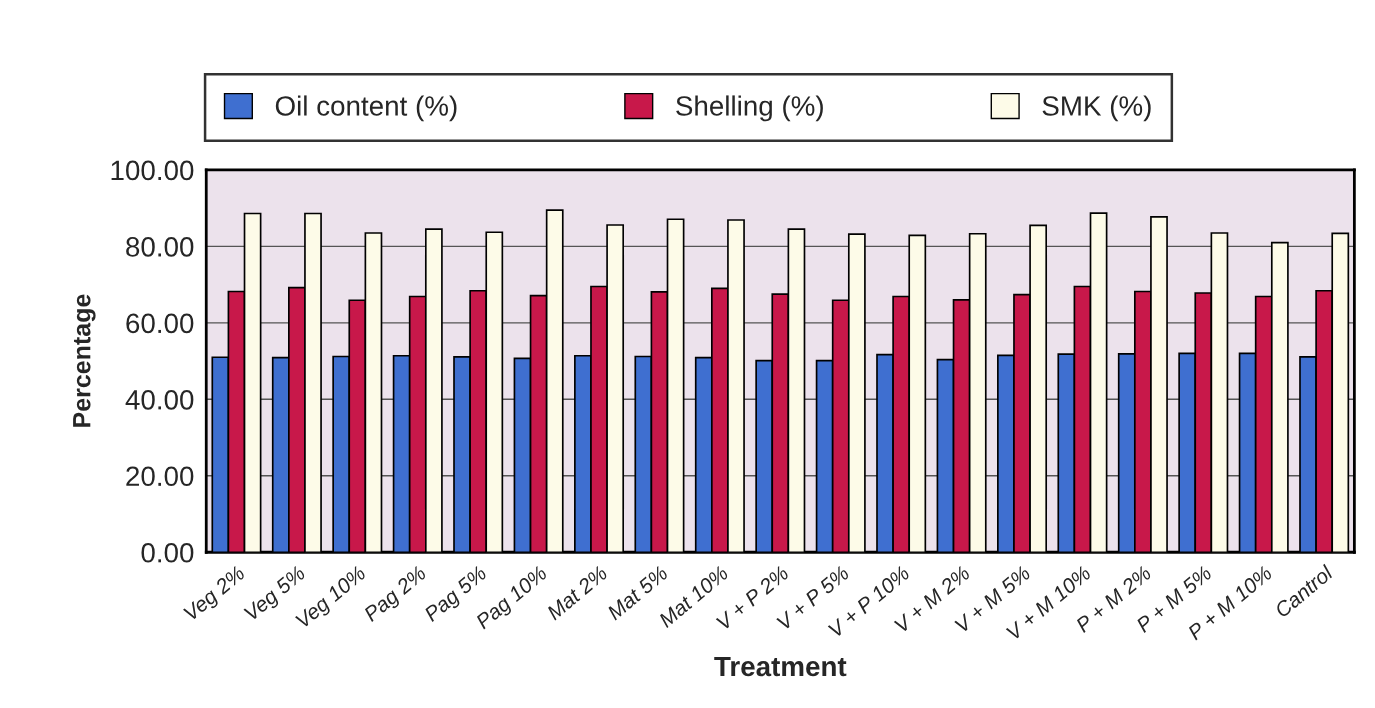 This screenshot has height=708, width=1375. What do you see at coordinates (749, 108) in the screenshot?
I see `legend-label: Shelling (%)` at bounding box center [749, 108].